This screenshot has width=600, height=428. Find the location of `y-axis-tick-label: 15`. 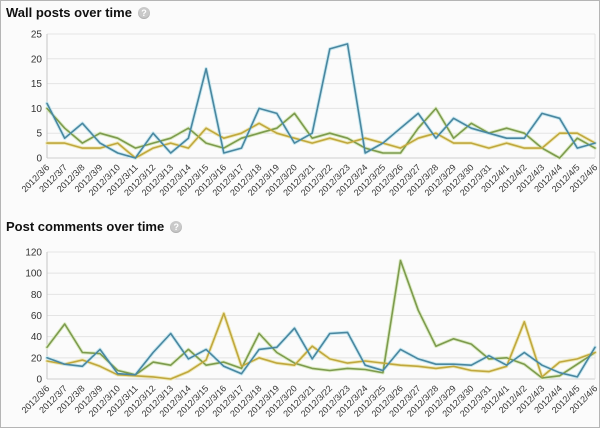

y-axis-tick-label: 15 is located at coordinates (37, 84).